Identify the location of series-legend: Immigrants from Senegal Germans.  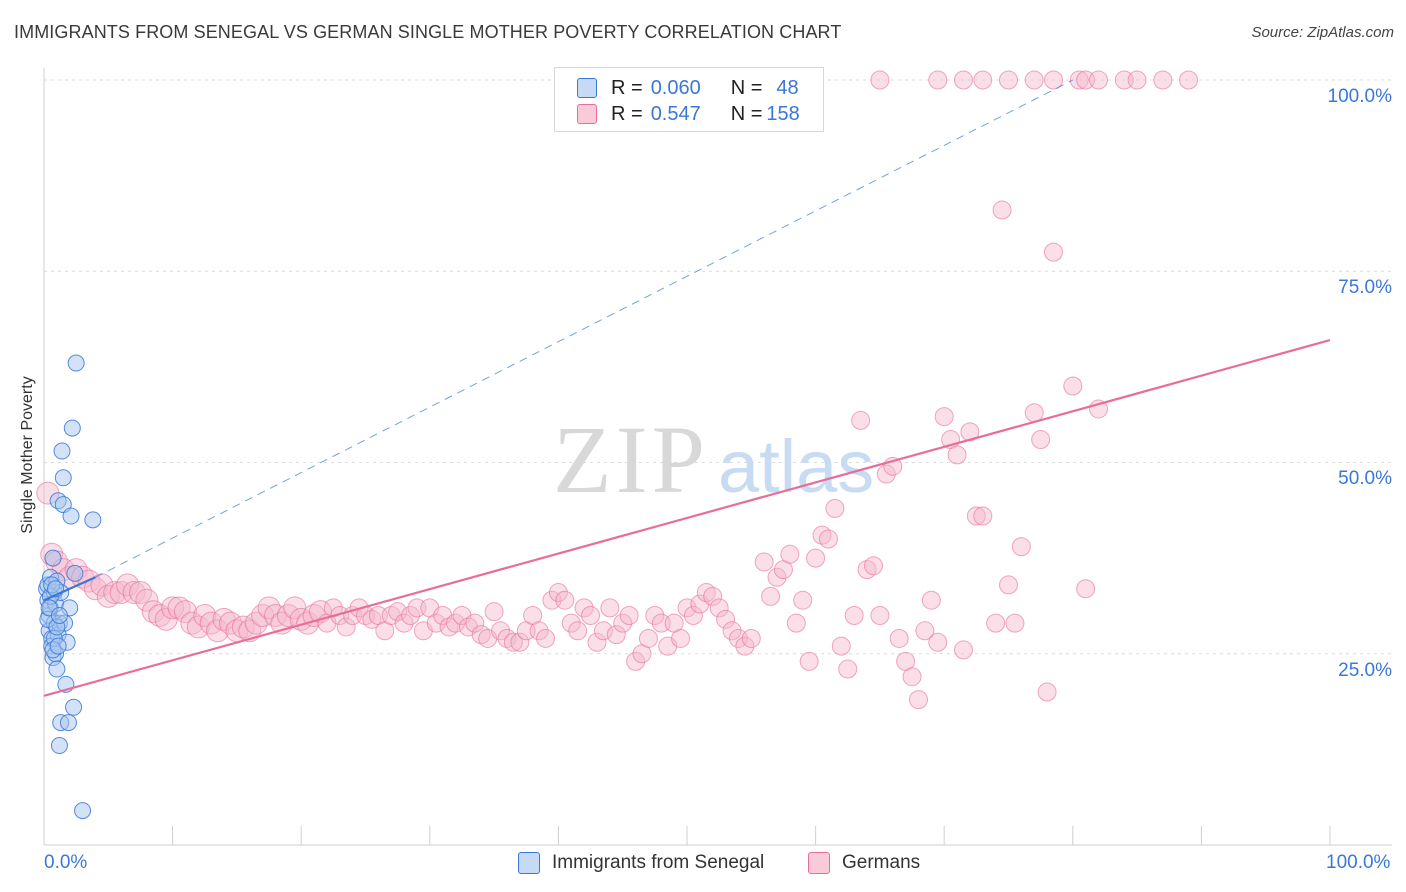
(703, 865).